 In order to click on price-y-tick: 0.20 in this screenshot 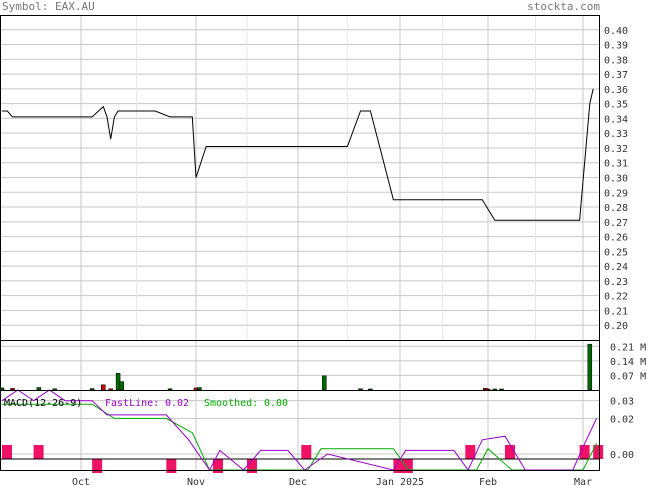, I will do `click(616, 326)`.